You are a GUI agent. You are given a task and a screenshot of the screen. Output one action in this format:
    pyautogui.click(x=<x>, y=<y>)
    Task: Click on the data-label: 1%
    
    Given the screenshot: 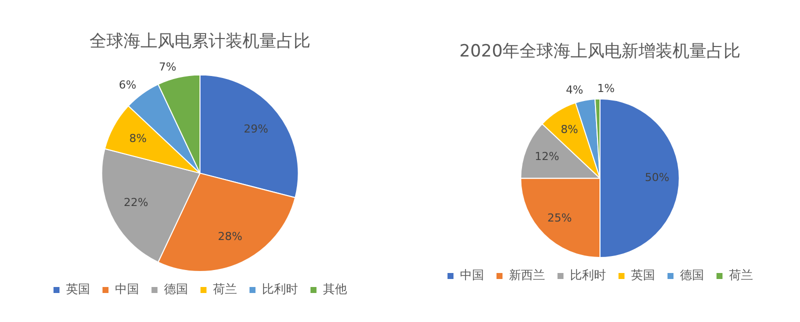 What is the action you would take?
    pyautogui.click(x=606, y=88)
    